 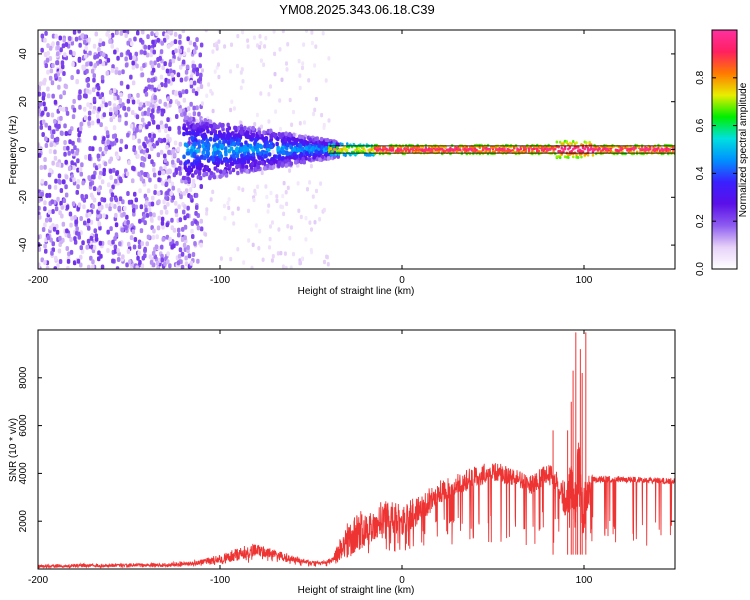 What do you see at coordinates (38, 580) in the screenshot?
I see `x-tick-label: -200` at bounding box center [38, 580].